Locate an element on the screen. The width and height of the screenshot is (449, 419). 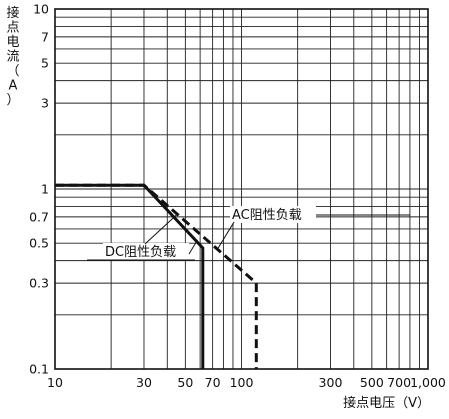
series-label-ac: AC阻性负载 is located at coordinates (267, 215).